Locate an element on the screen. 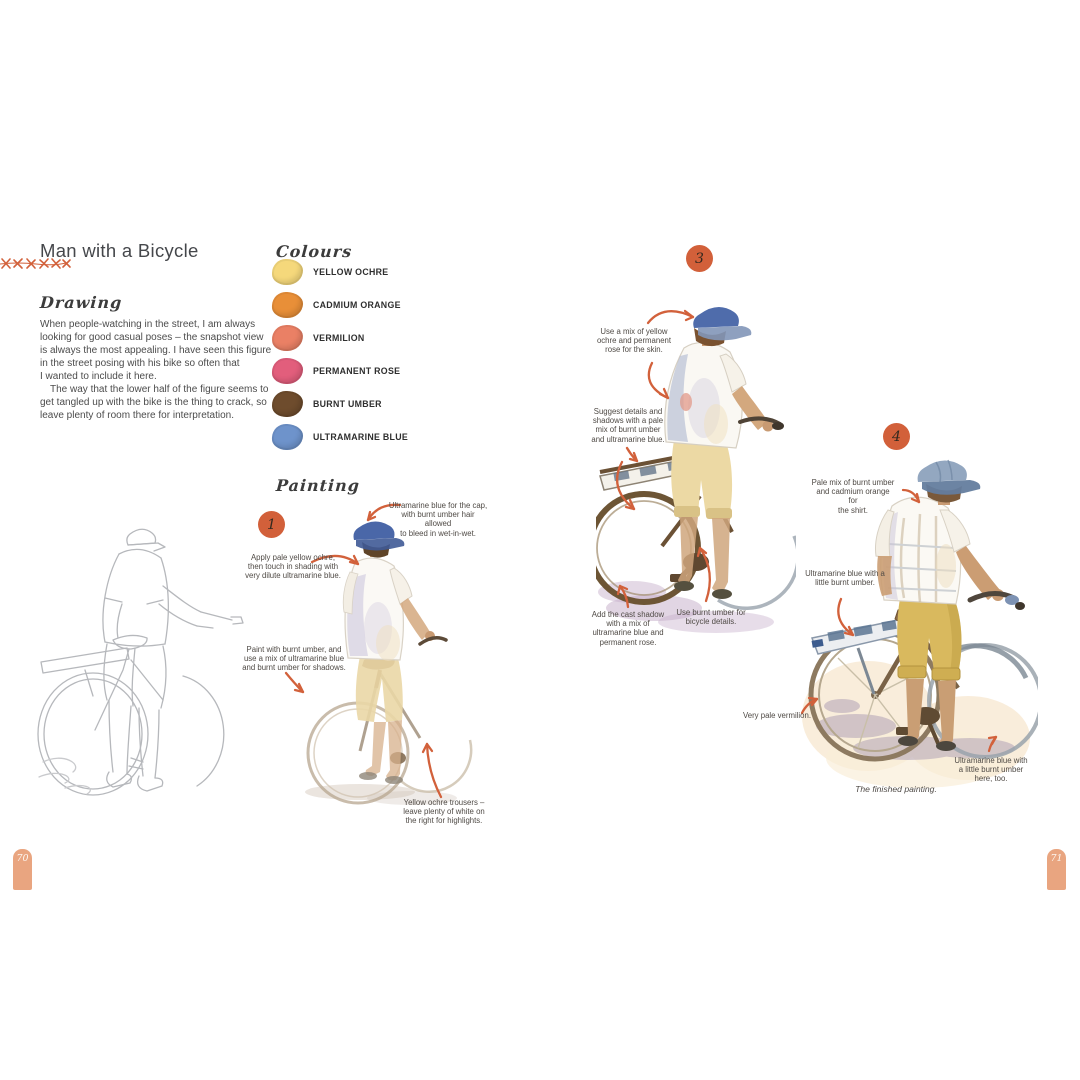  colour-row: BURNT UMBER is located at coordinates (326, 404).